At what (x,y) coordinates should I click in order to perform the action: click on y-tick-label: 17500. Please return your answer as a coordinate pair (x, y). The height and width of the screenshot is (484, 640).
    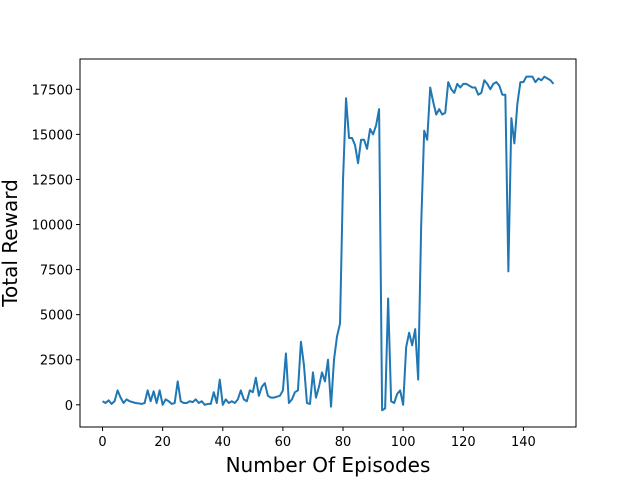
    Looking at the image, I should click on (52, 90).